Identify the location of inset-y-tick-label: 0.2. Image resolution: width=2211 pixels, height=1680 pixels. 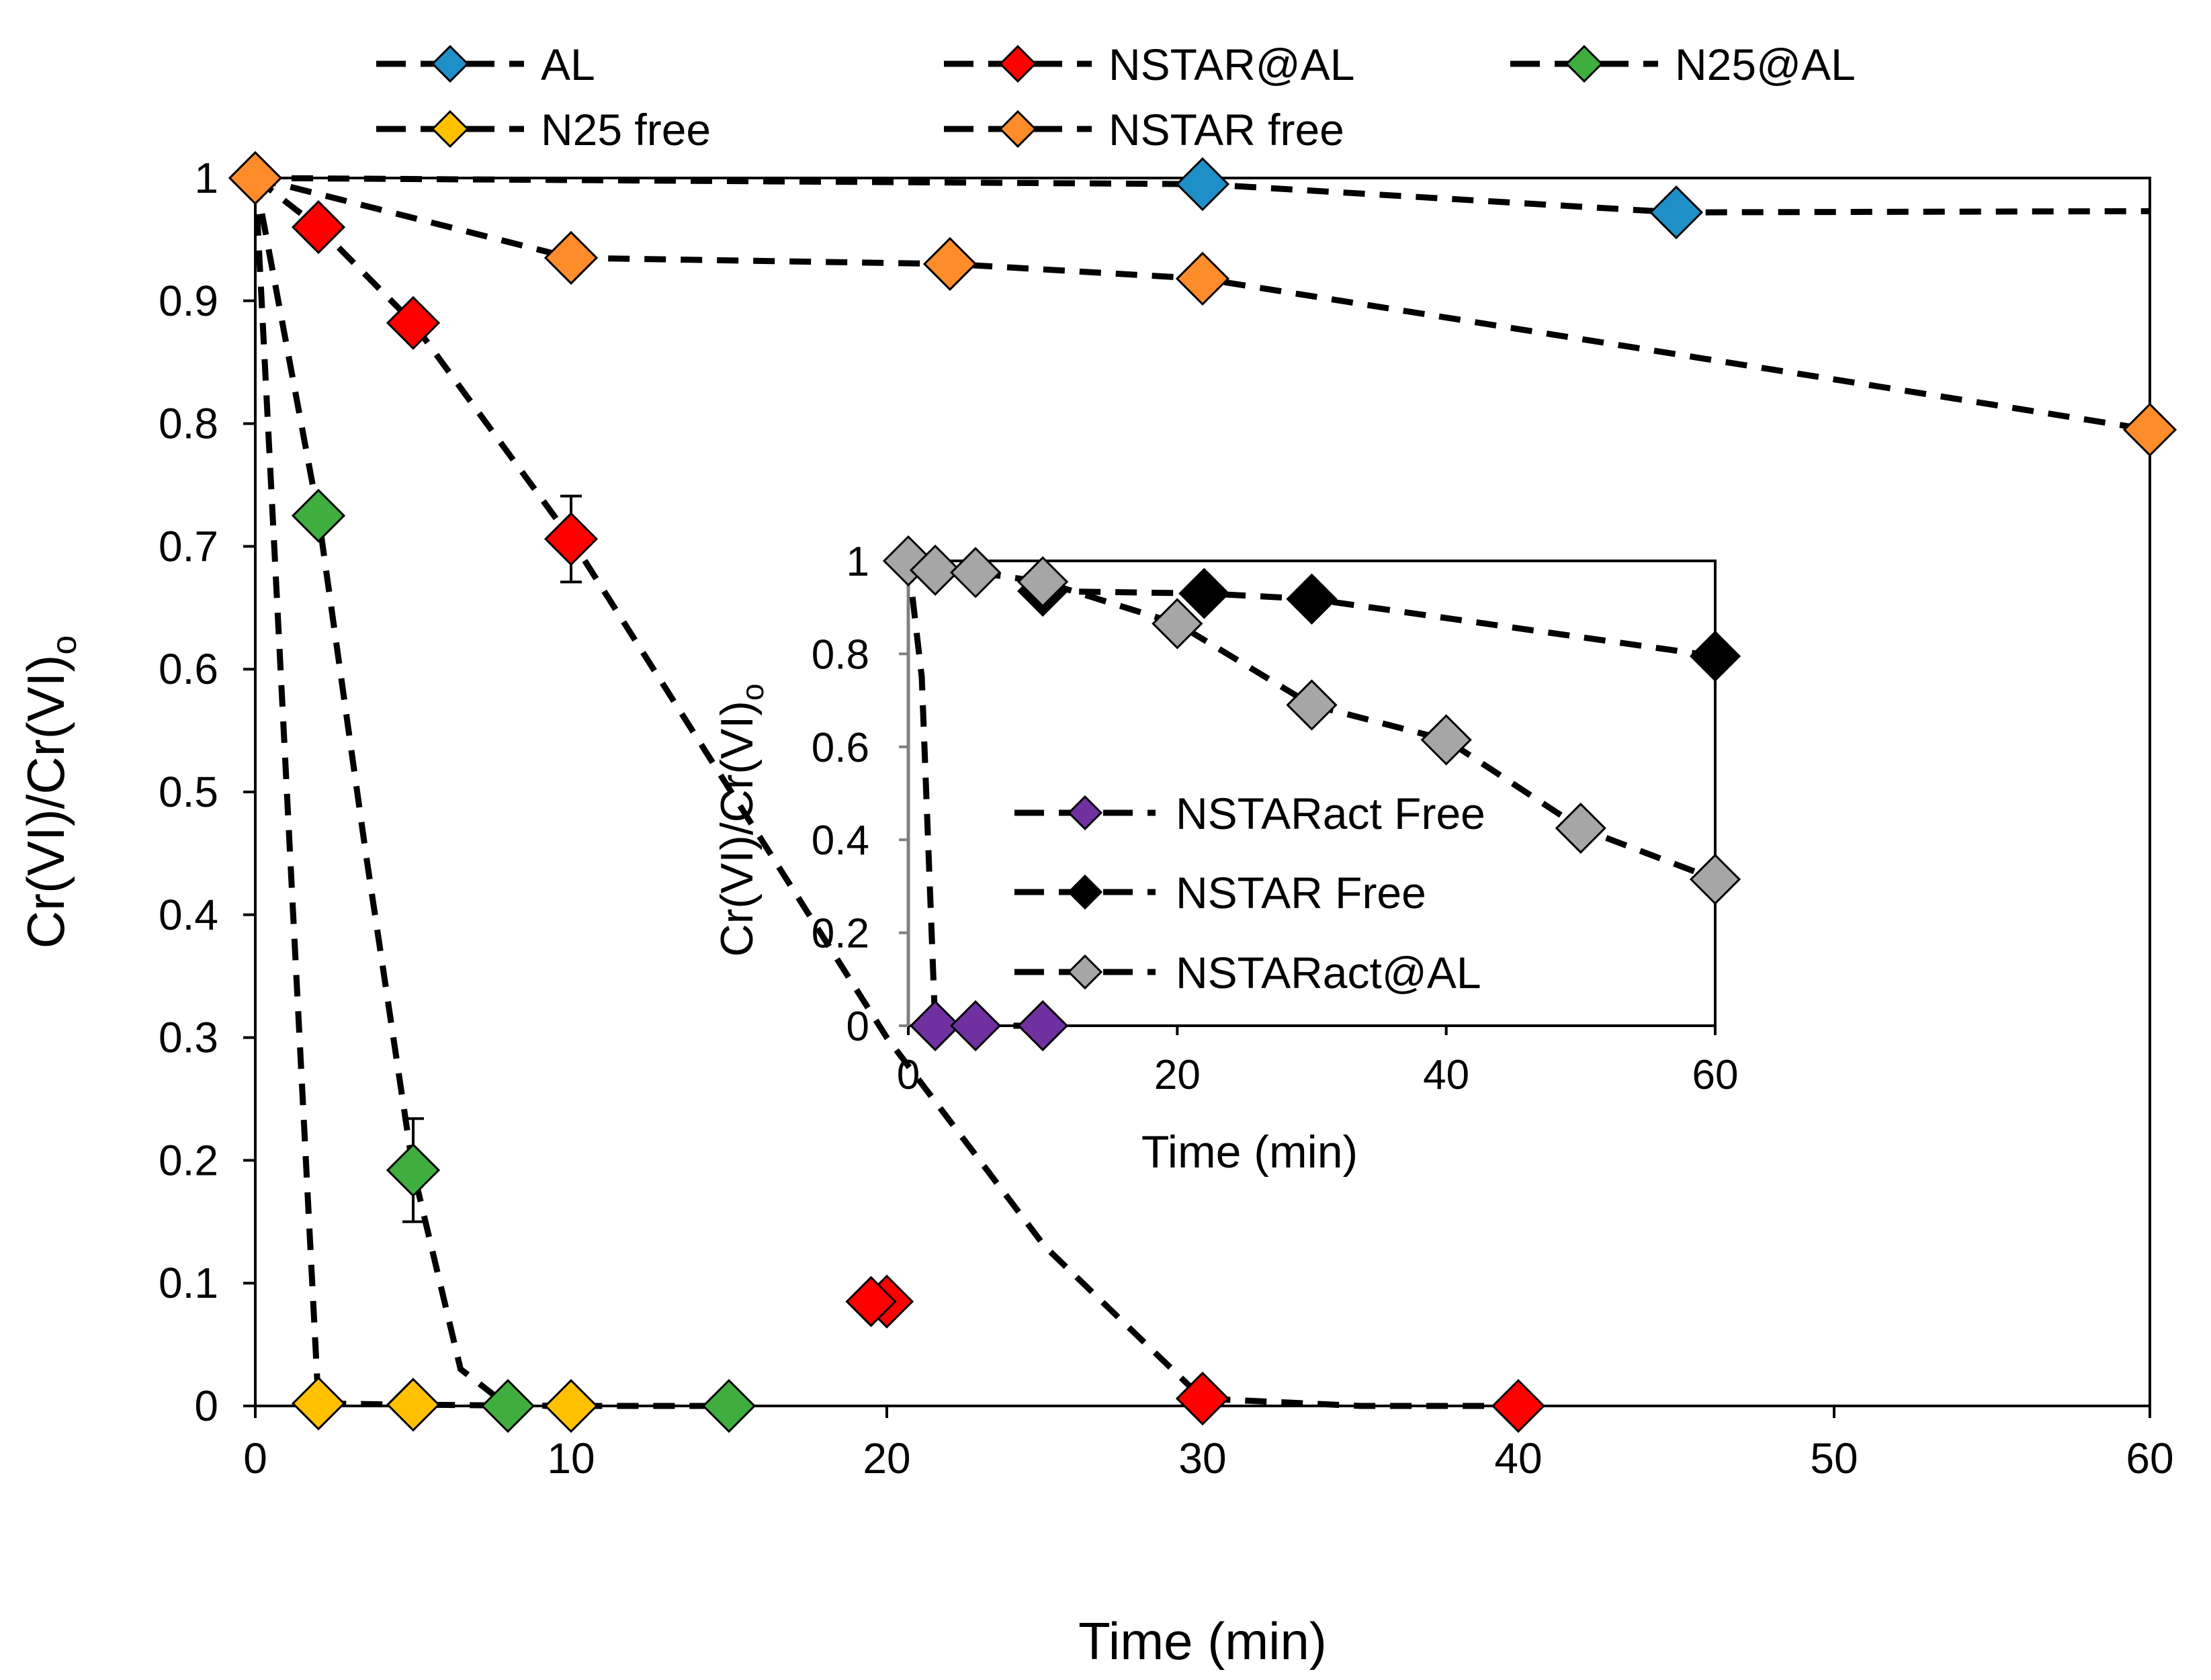
(840, 934).